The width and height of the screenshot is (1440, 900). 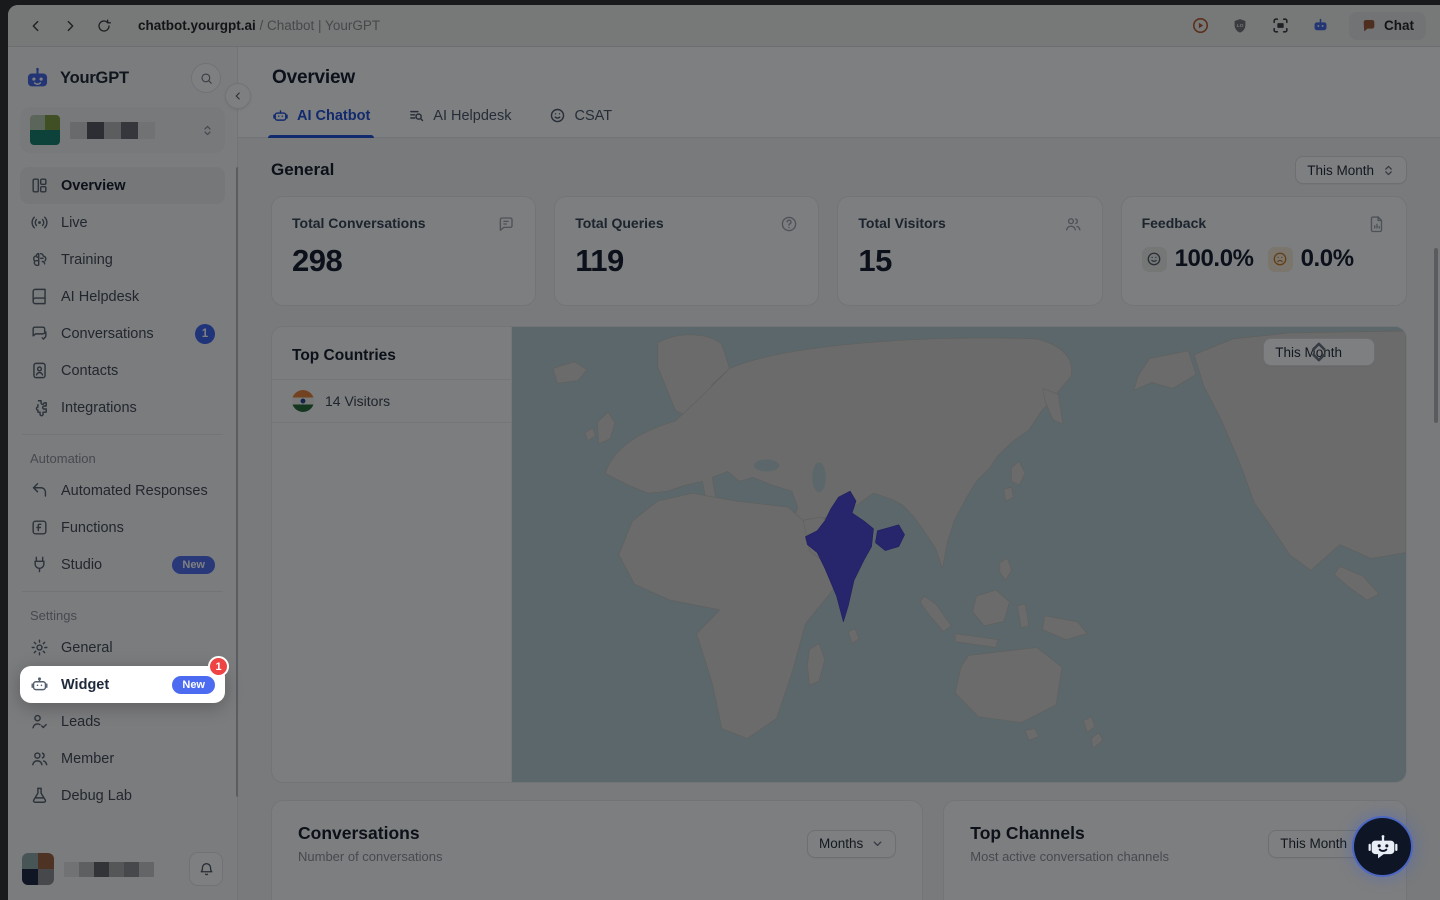 I want to click on robot-face-icon, so click(x=1382, y=846).